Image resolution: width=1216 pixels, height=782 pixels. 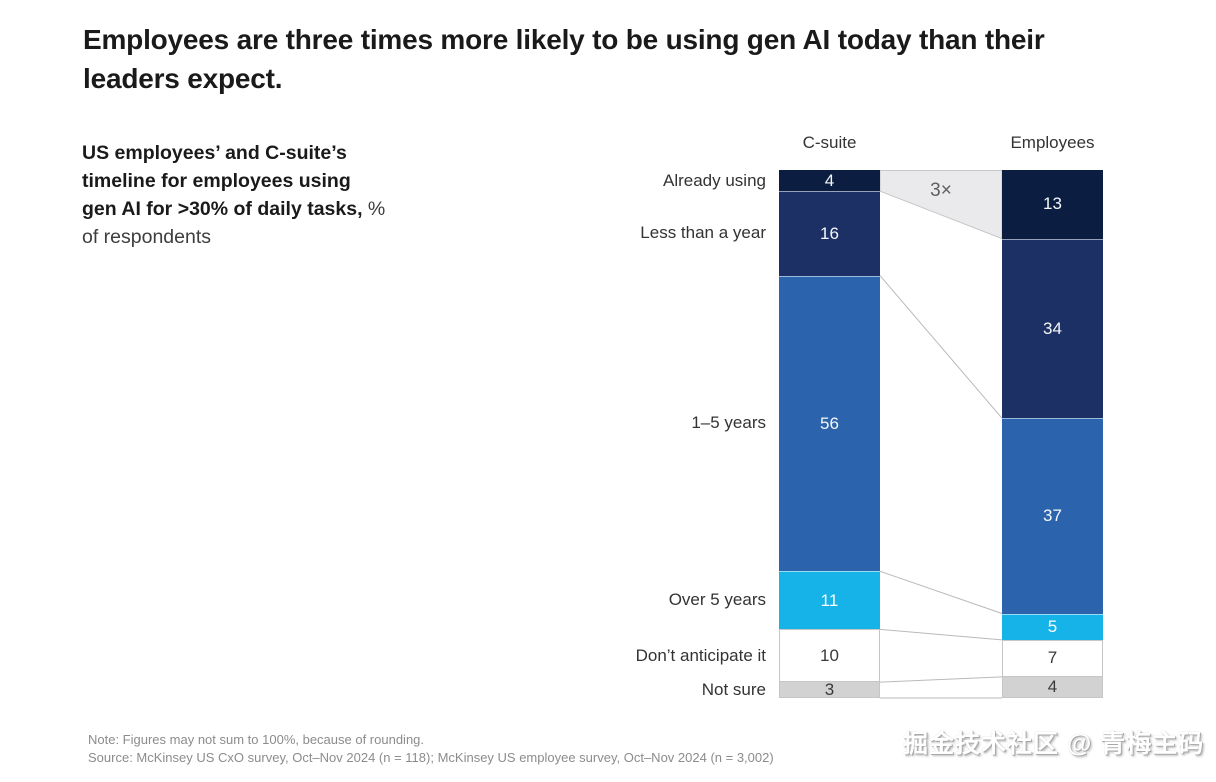 What do you see at coordinates (717, 600) in the screenshot?
I see `category-label-over-5-years: Over 5 years` at bounding box center [717, 600].